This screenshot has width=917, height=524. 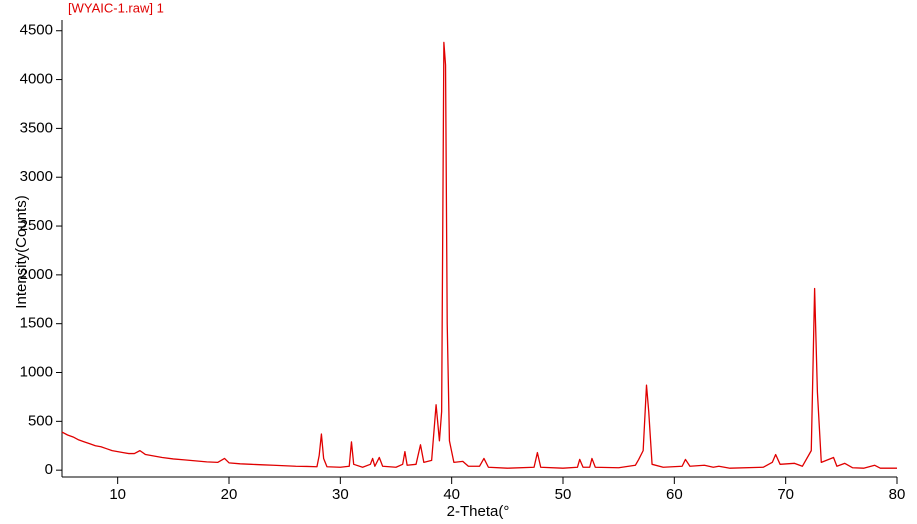 I want to click on y-tick-label: 4000, so click(x=36, y=79).